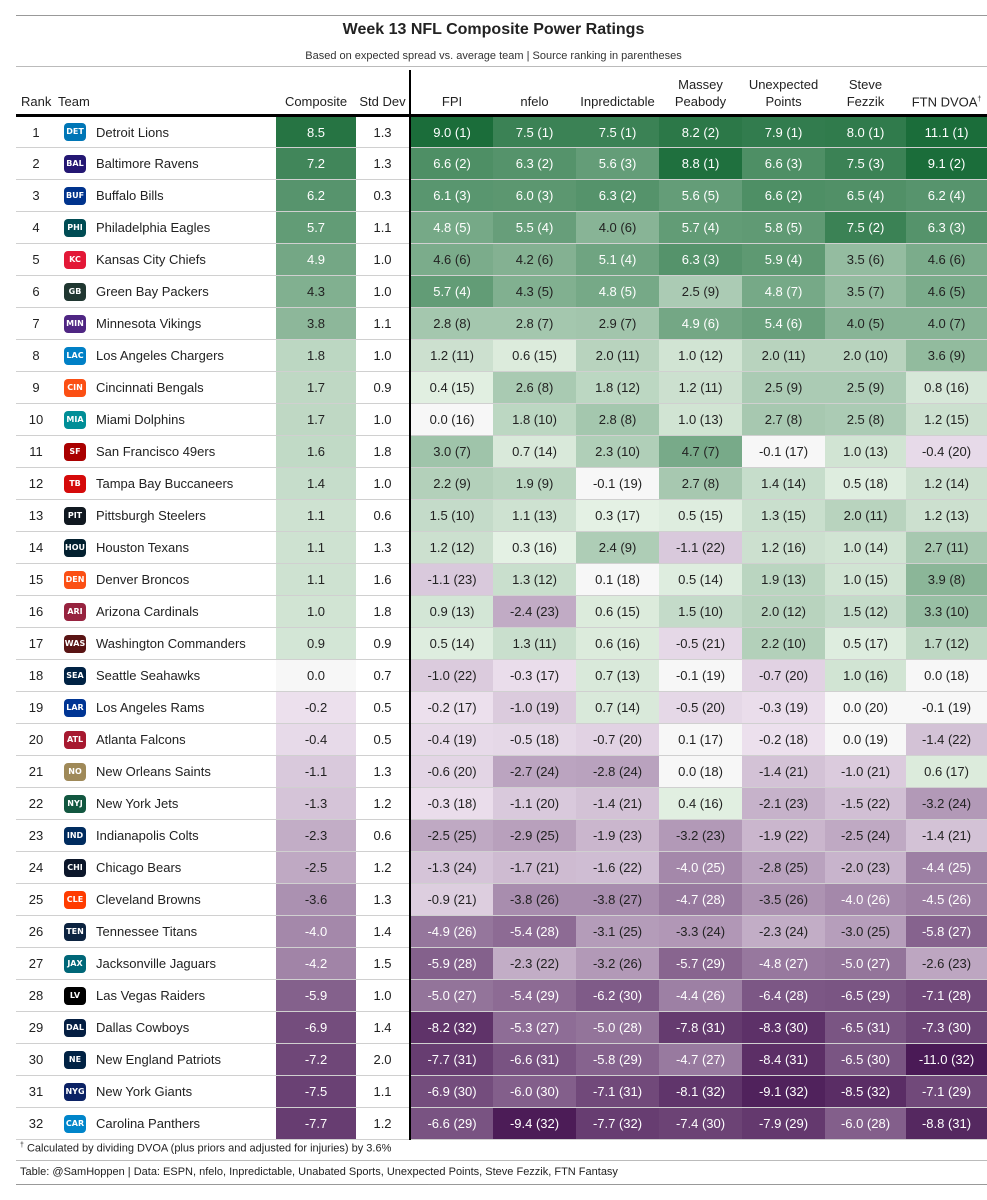 The image size is (987, 1200). Describe the element at coordinates (75, 356) in the screenshot. I see `team-logo-cell: LAC` at that location.